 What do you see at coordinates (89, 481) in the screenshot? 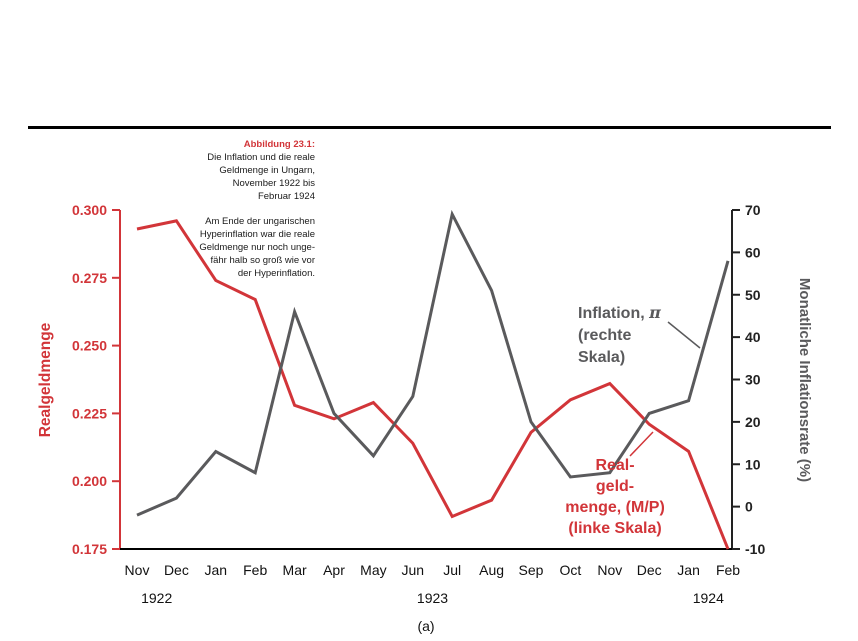
I see `left-axis-tick-label: 0.200` at bounding box center [89, 481].